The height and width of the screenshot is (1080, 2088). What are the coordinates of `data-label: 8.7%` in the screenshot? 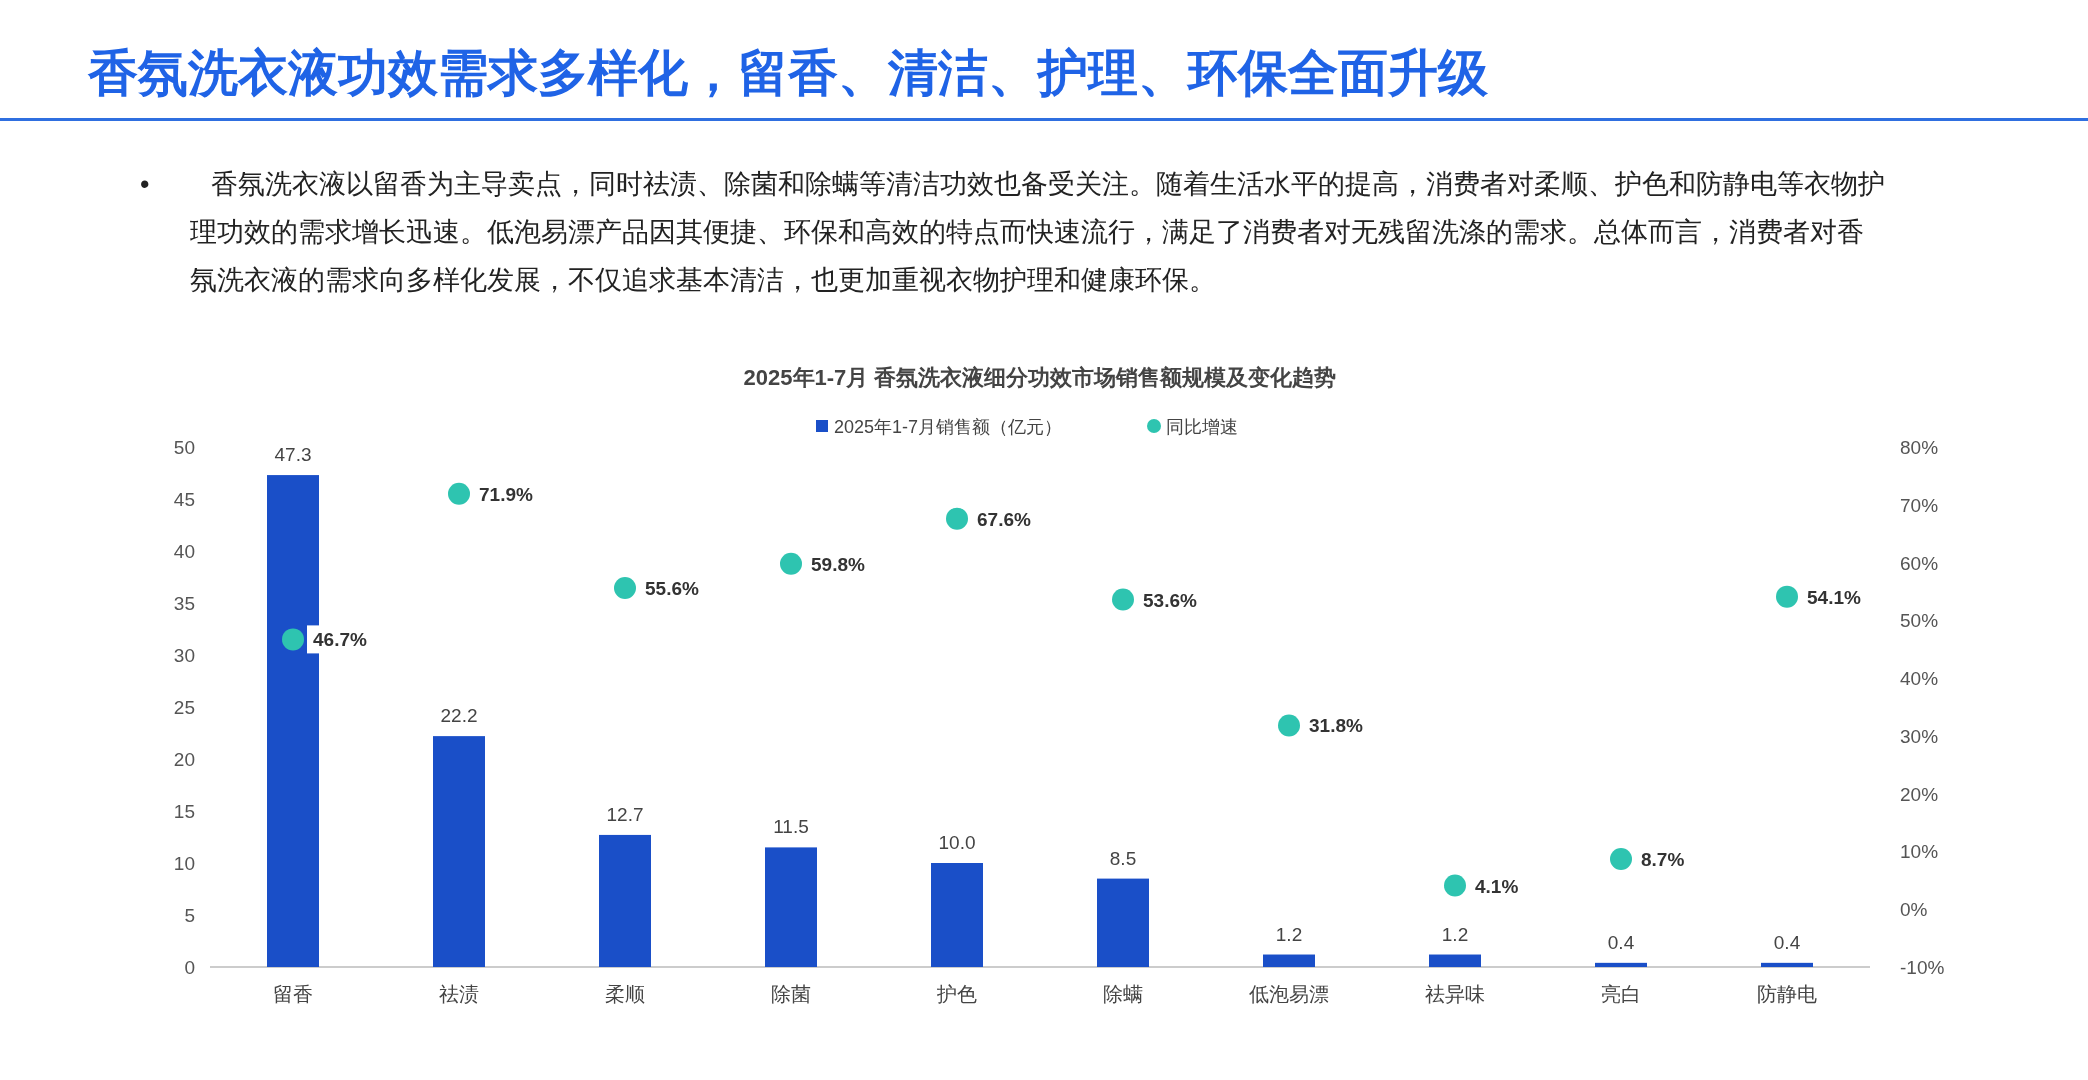 It's located at (1663, 859).